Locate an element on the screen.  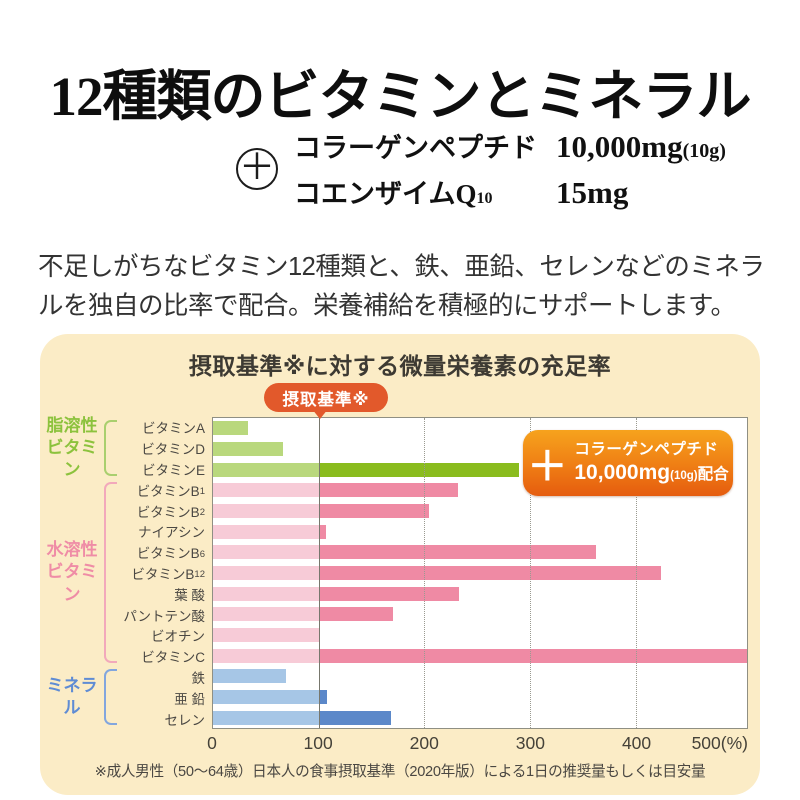
row-label: 葉 酸 is located at coordinates (189, 595).